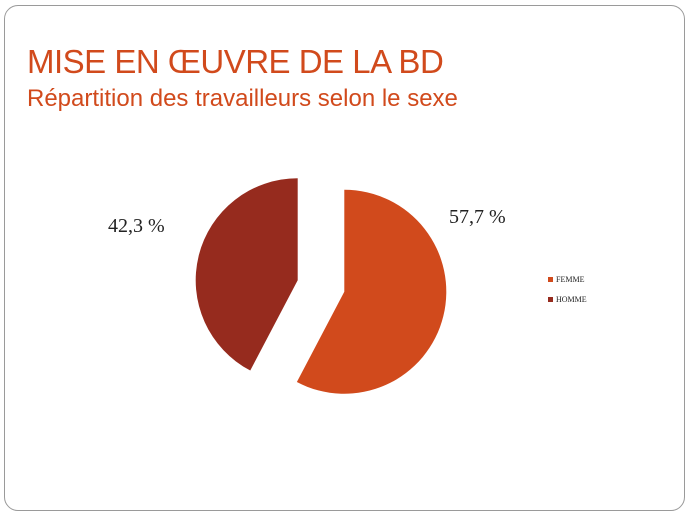 This screenshot has width=689, height=517. What do you see at coordinates (477, 217) in the screenshot?
I see `data-label-femme: 57,7 %` at bounding box center [477, 217].